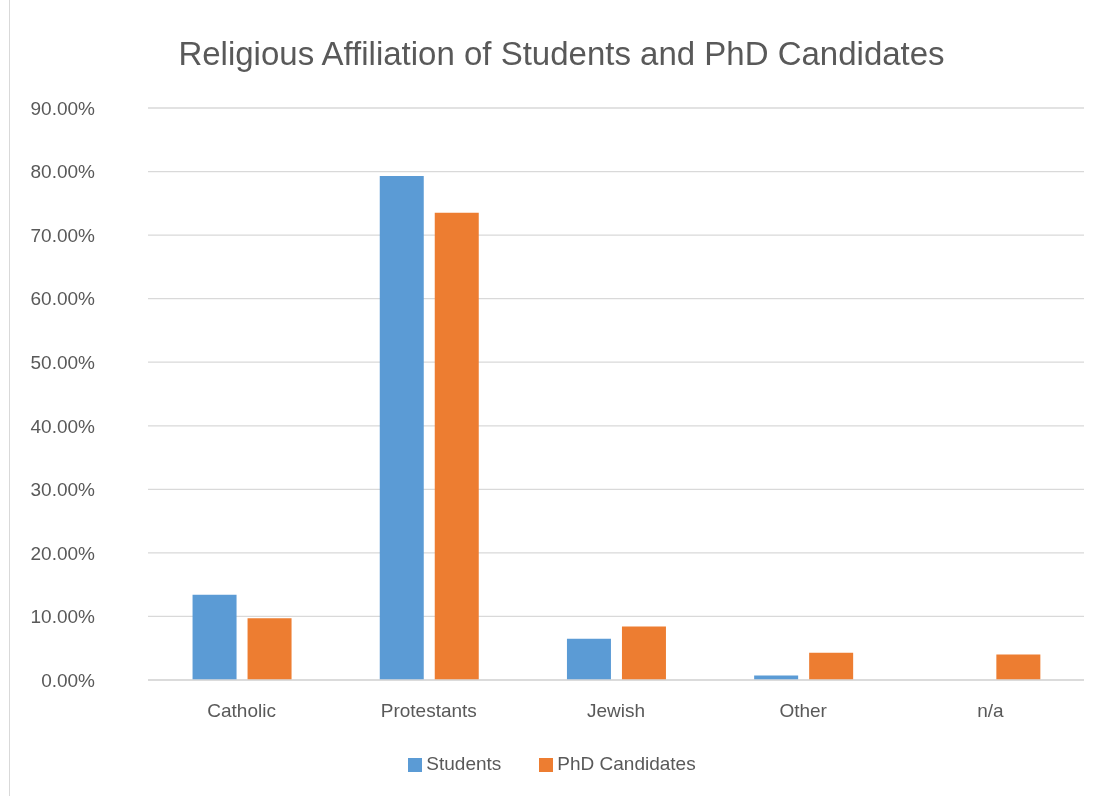  I want to click on x-tick-label: Other, so click(803, 711).